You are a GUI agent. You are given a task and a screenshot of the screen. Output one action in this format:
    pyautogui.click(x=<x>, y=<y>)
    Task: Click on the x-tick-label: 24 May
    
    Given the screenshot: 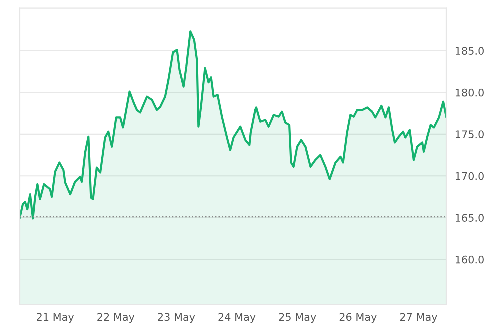 What is the action you would take?
    pyautogui.click(x=237, y=318)
    